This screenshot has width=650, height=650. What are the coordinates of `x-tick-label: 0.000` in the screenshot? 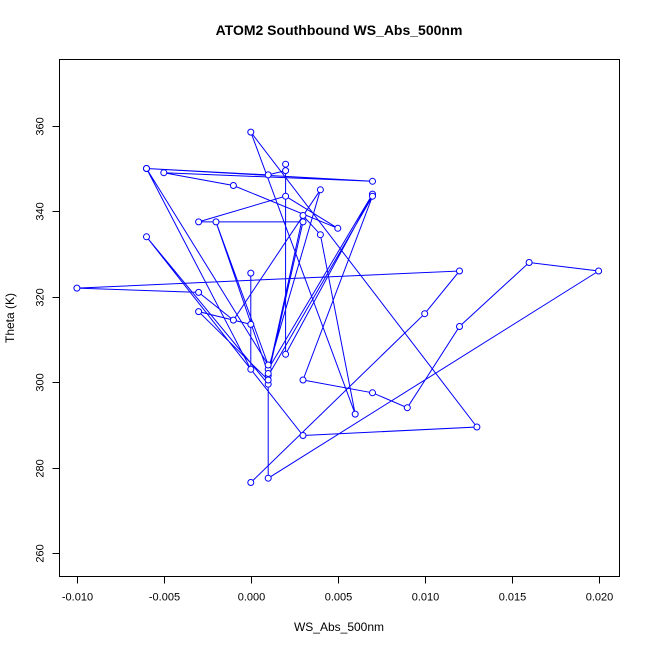 It's located at (252, 598).